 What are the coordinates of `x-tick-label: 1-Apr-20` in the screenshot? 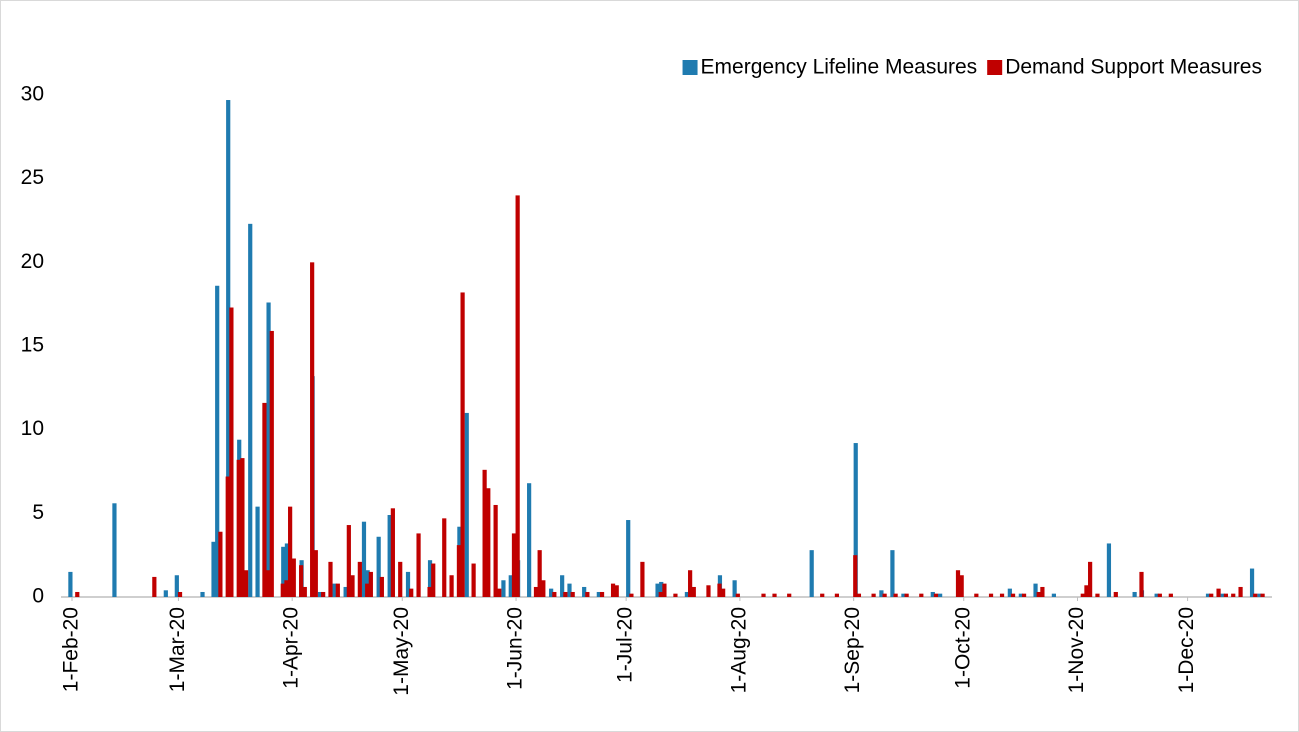 It's located at (291, 648).